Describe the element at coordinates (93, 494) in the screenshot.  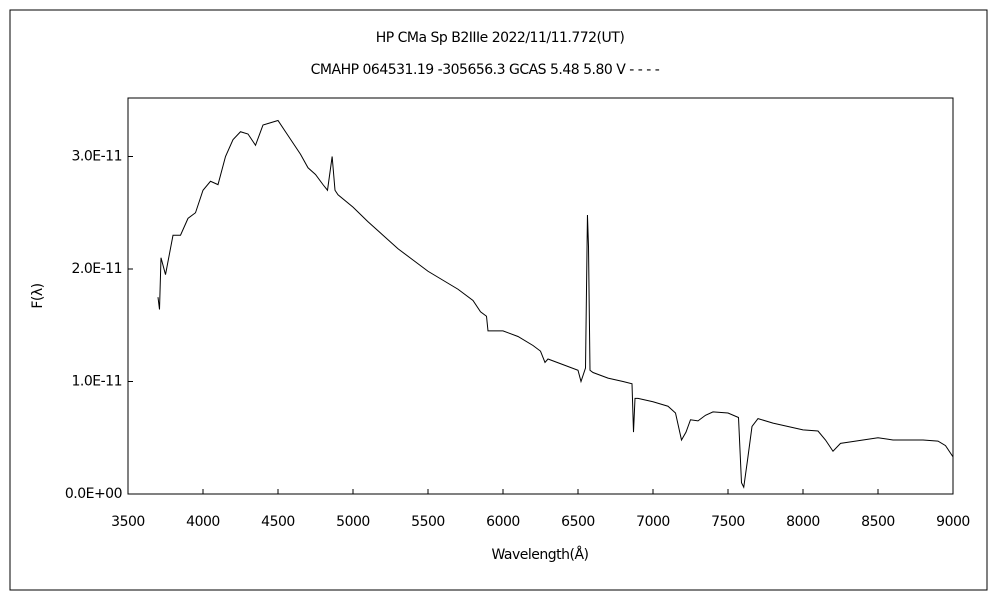
I see `y-tick-label: 0.0E+00` at that location.